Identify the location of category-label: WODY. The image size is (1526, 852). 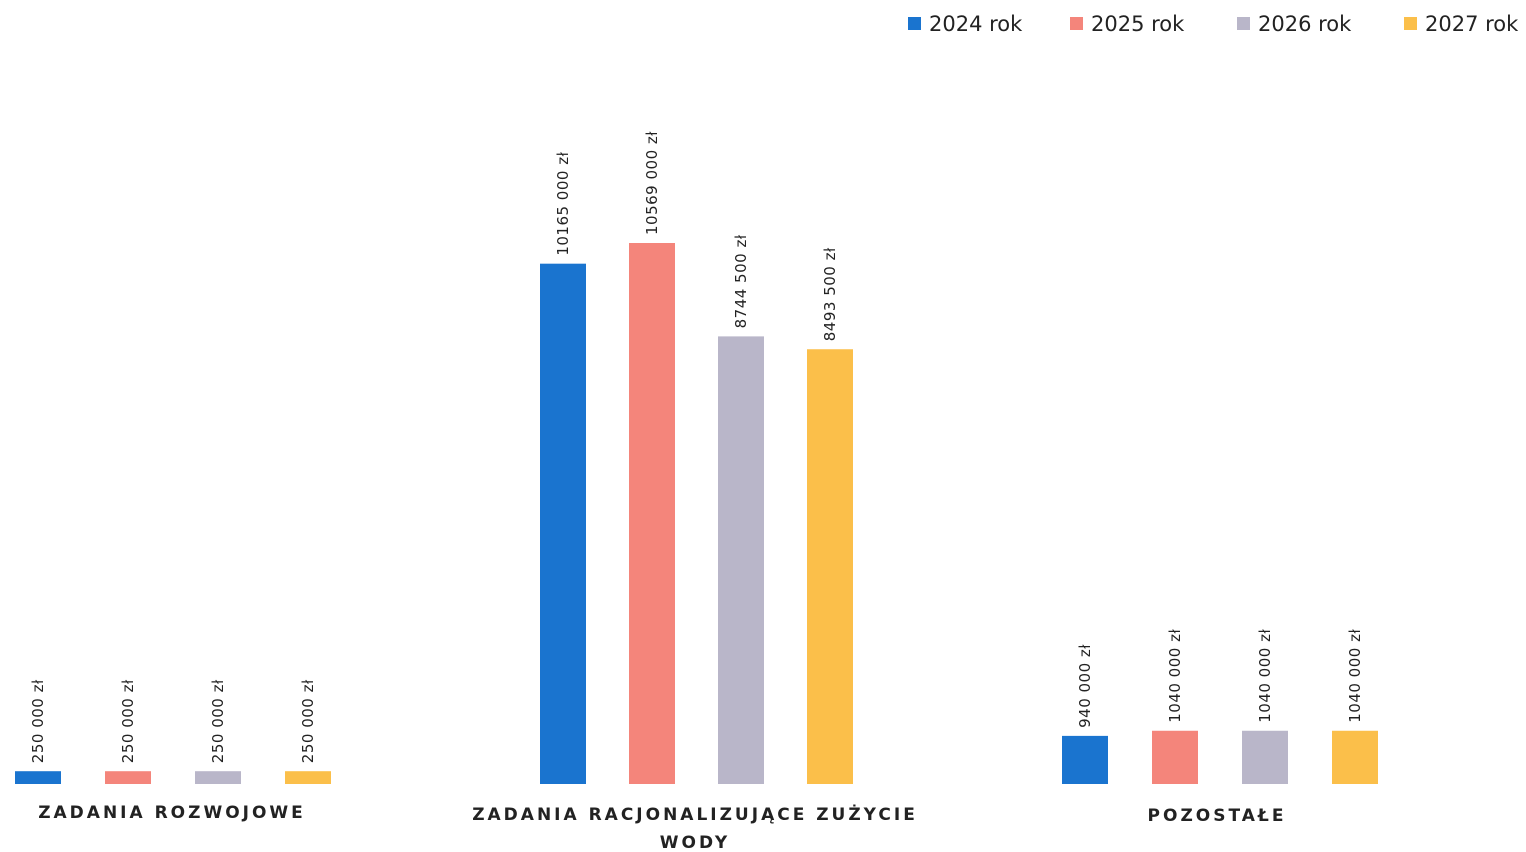
(695, 842).